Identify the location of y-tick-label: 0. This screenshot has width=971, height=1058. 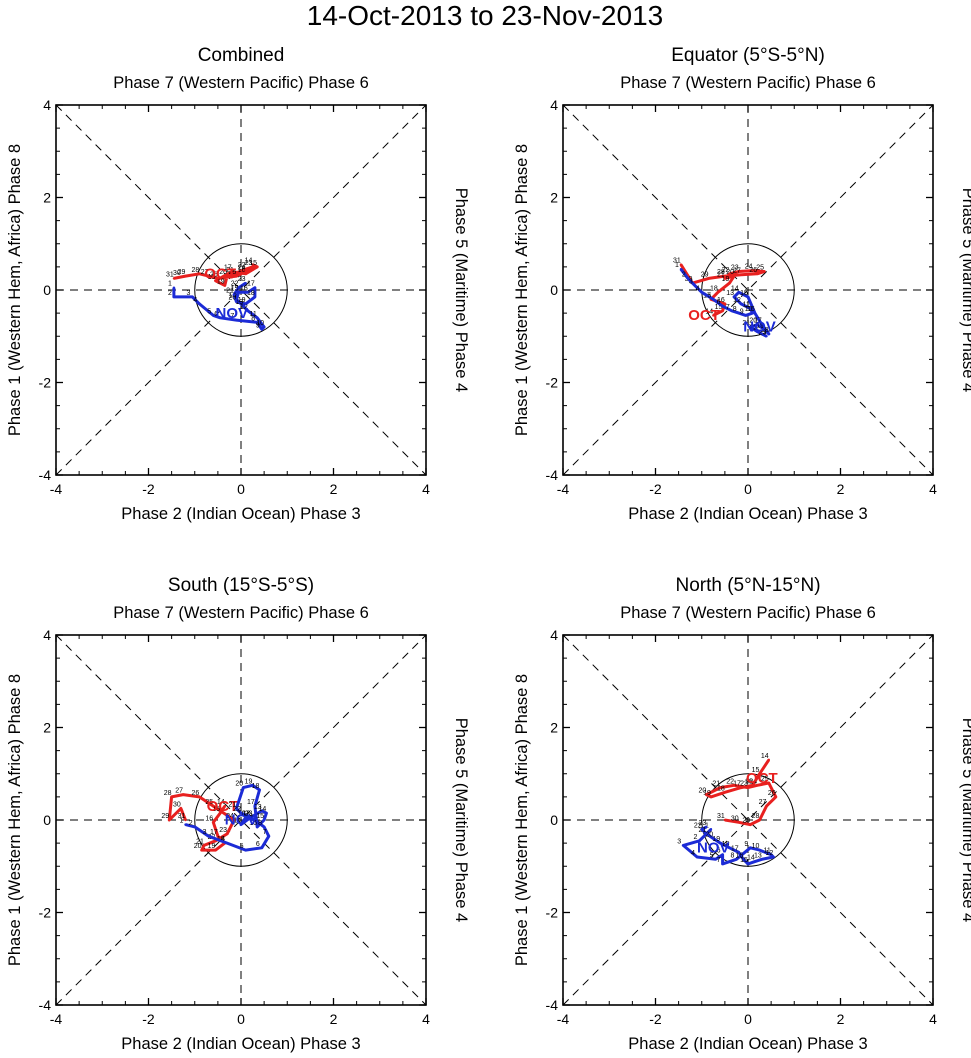
(554, 820).